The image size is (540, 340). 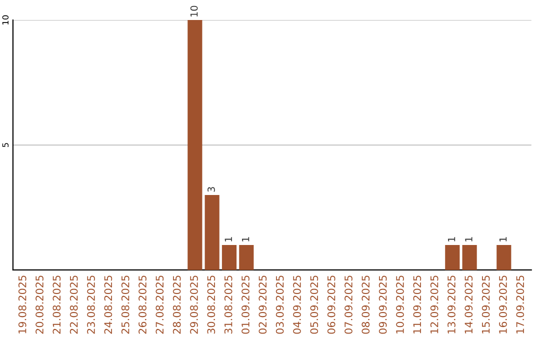 I want to click on x-tick-label: 20.08.2025, so click(x=40, y=305).